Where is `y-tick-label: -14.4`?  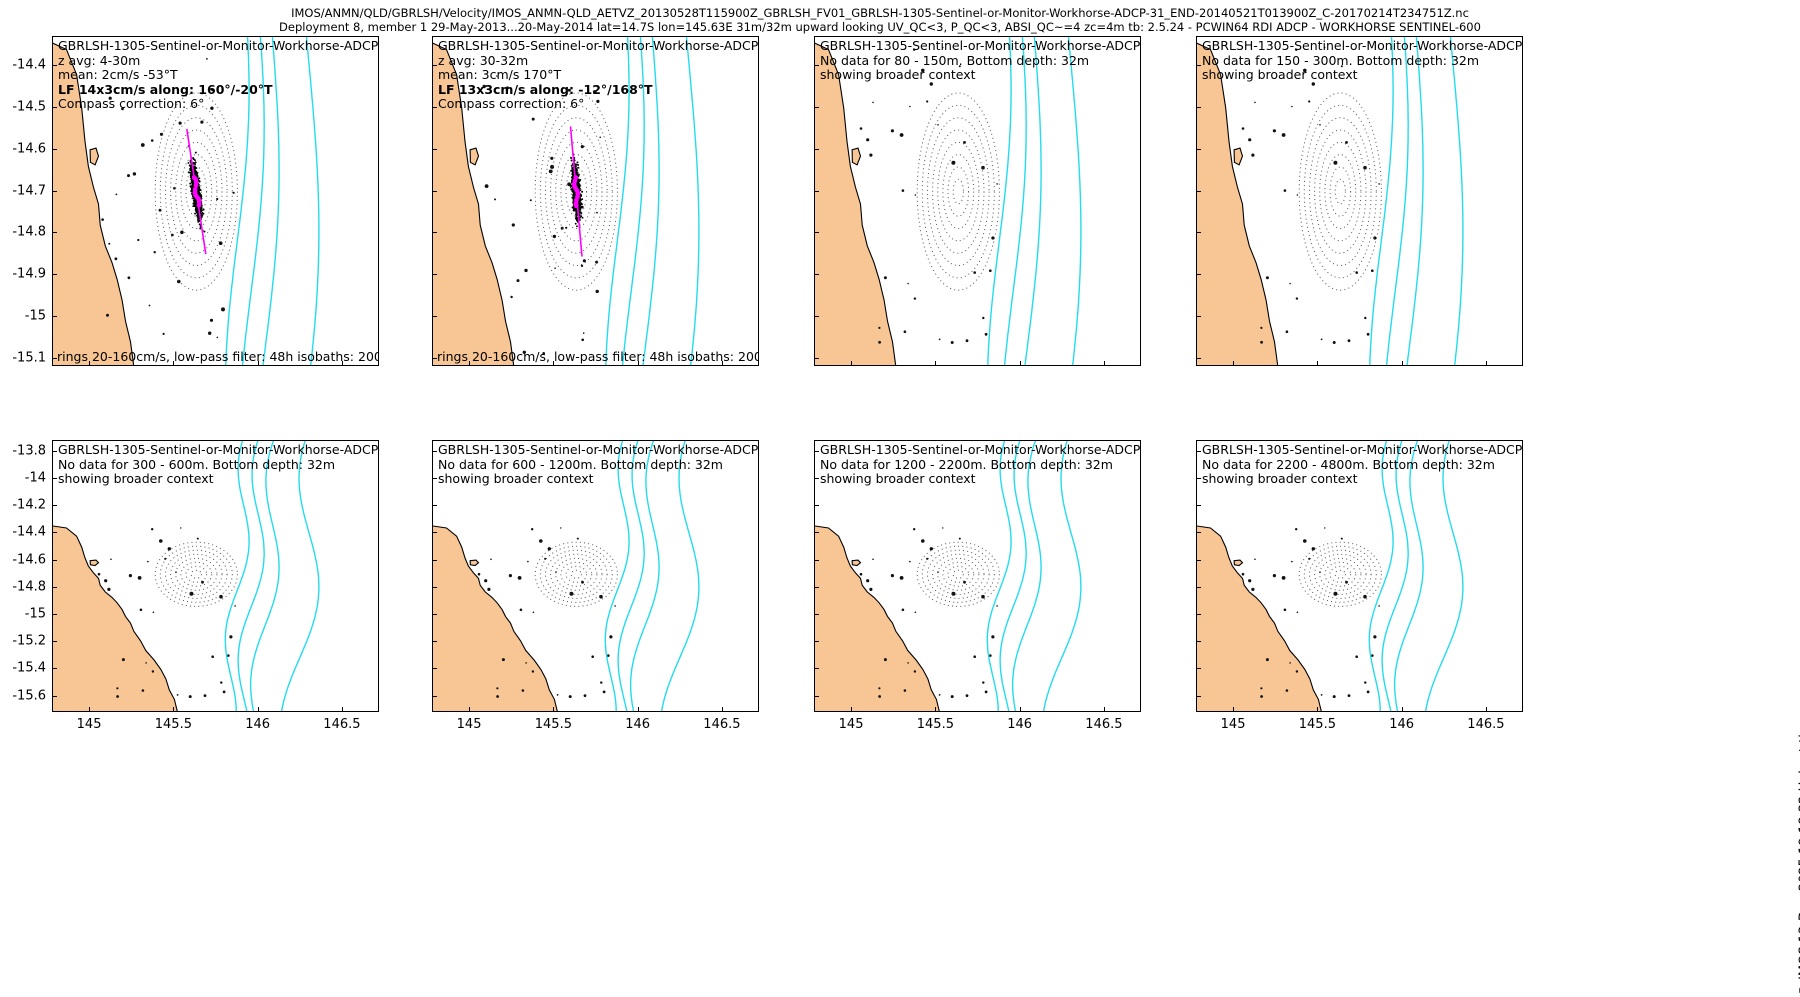 y-tick-label: -14.4 is located at coordinates (29, 532).